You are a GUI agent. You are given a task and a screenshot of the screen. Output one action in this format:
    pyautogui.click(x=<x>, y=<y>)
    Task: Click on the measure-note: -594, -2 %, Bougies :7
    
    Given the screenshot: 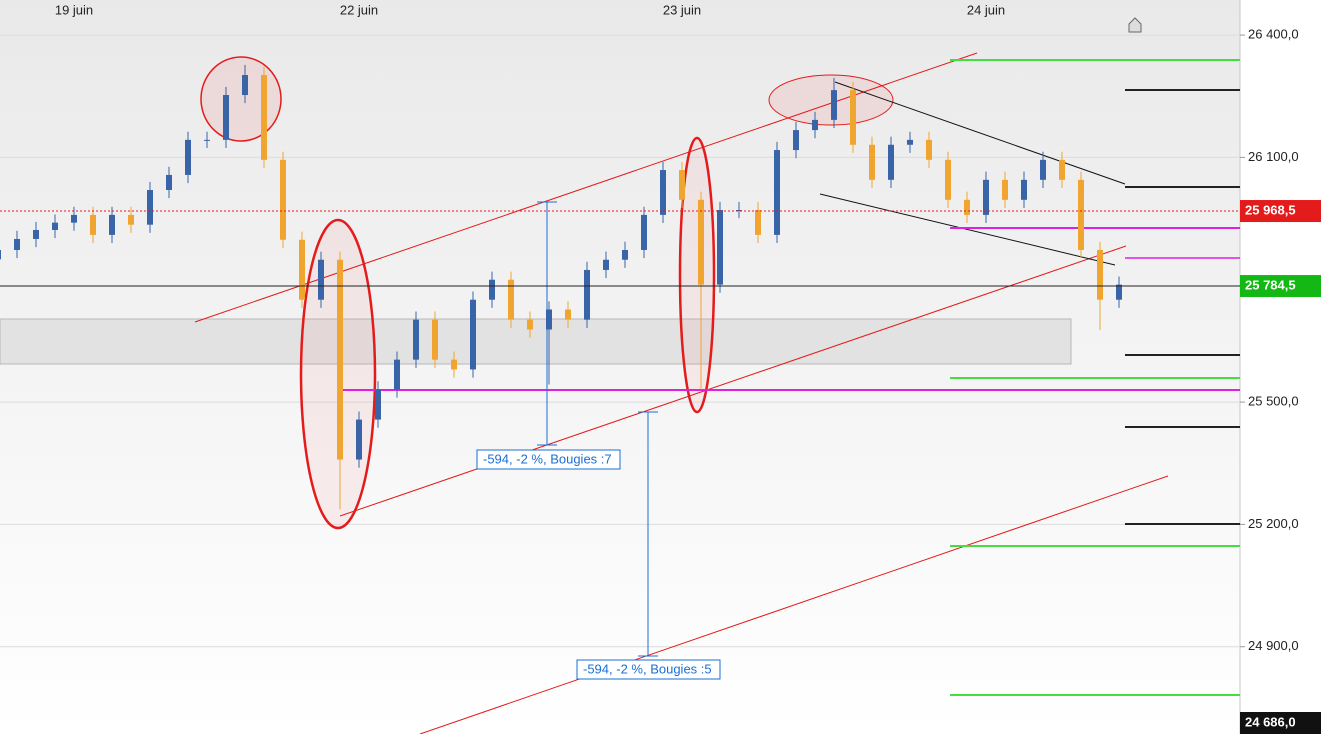 What is the action you would take?
    pyautogui.click(x=548, y=459)
    